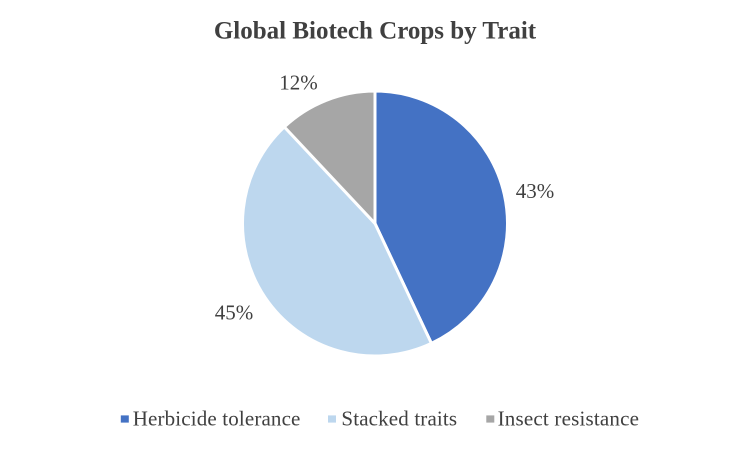 This screenshot has height=450, width=750. I want to click on svg-text: Global Biotech Crops by Trait, so click(375, 31).